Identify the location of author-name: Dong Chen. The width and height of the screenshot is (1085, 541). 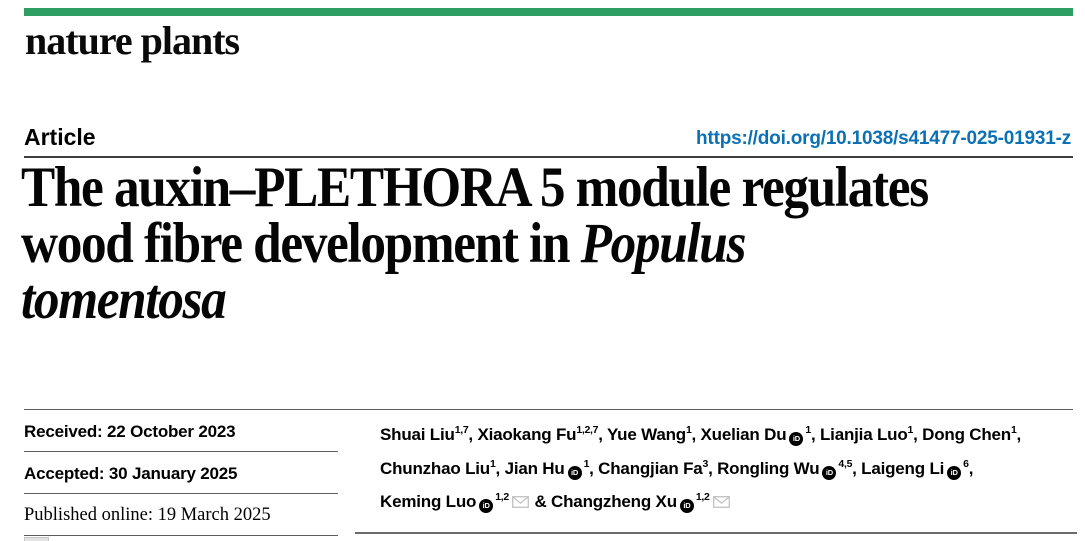
(966, 434).